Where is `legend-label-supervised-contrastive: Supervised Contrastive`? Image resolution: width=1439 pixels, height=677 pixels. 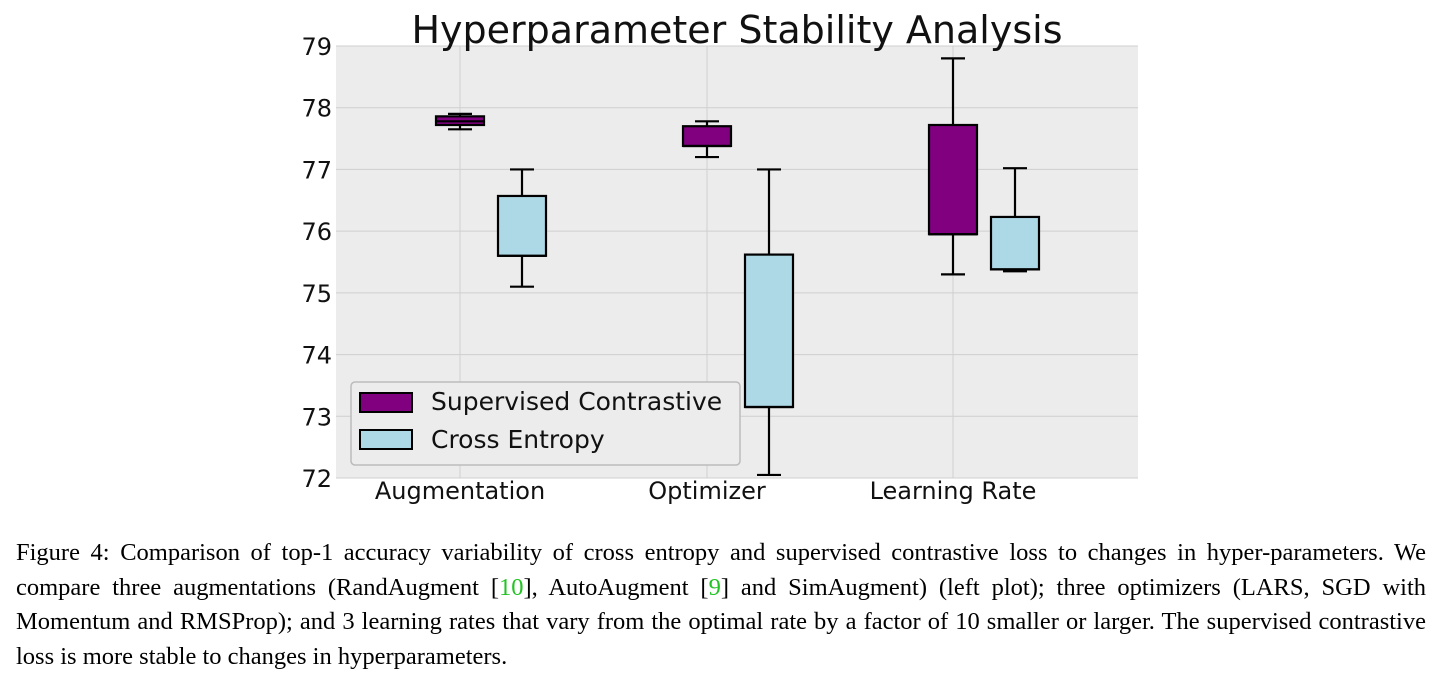
legend-label-supervised-contrastive: Supervised Contrastive is located at coordinates (576, 401).